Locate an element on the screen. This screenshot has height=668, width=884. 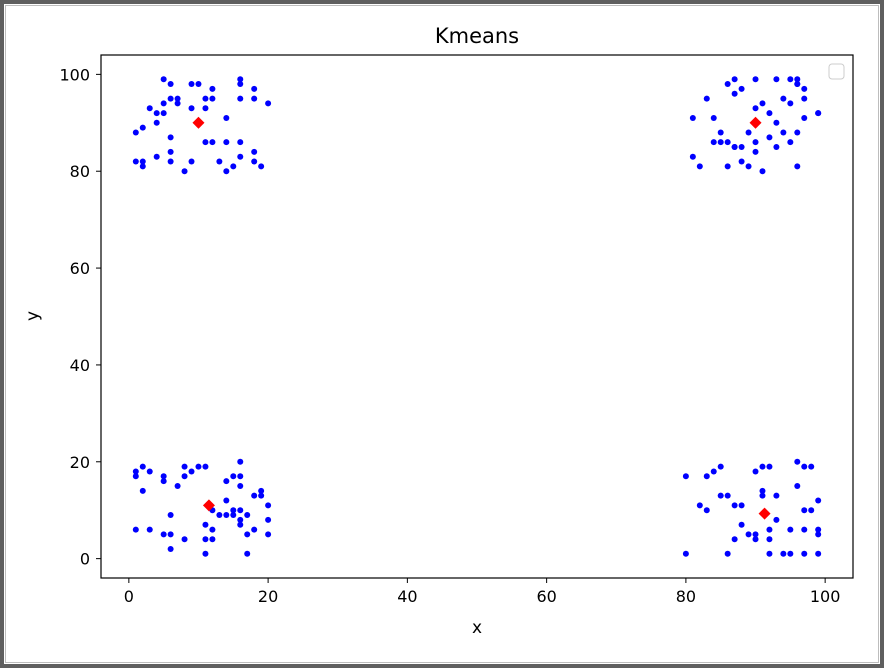
x-tick-label: 0 is located at coordinates (129, 596).